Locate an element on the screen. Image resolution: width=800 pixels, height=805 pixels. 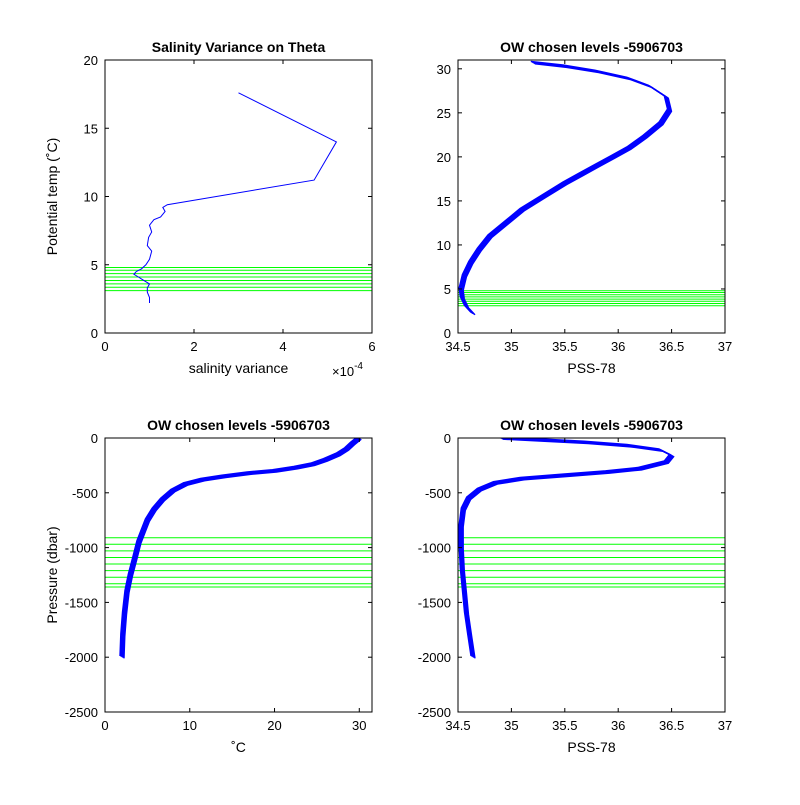
panel-title: Salinity Variance on Theta is located at coordinates (239, 47).